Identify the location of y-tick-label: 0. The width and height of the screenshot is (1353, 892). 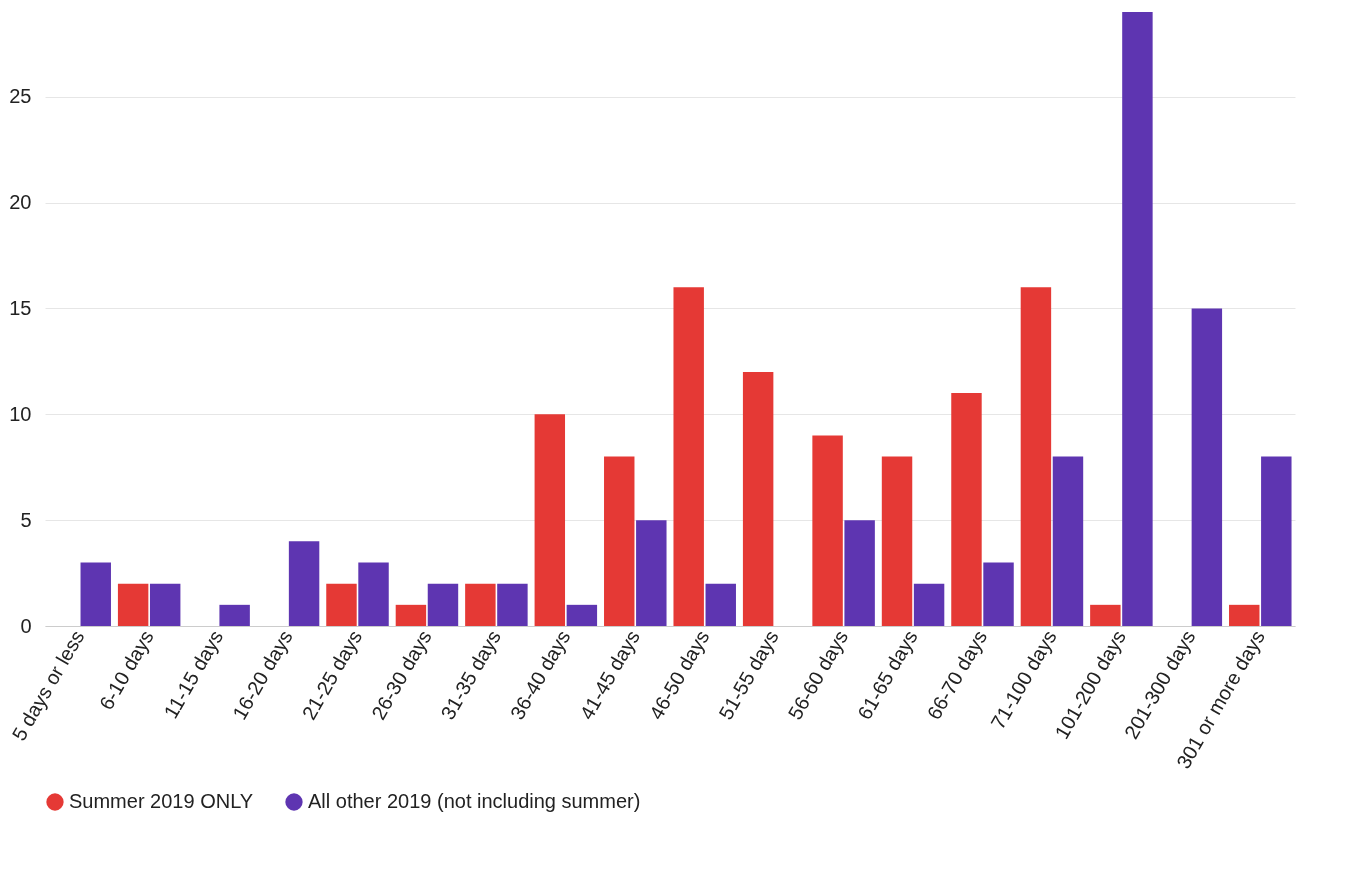
(26, 625).